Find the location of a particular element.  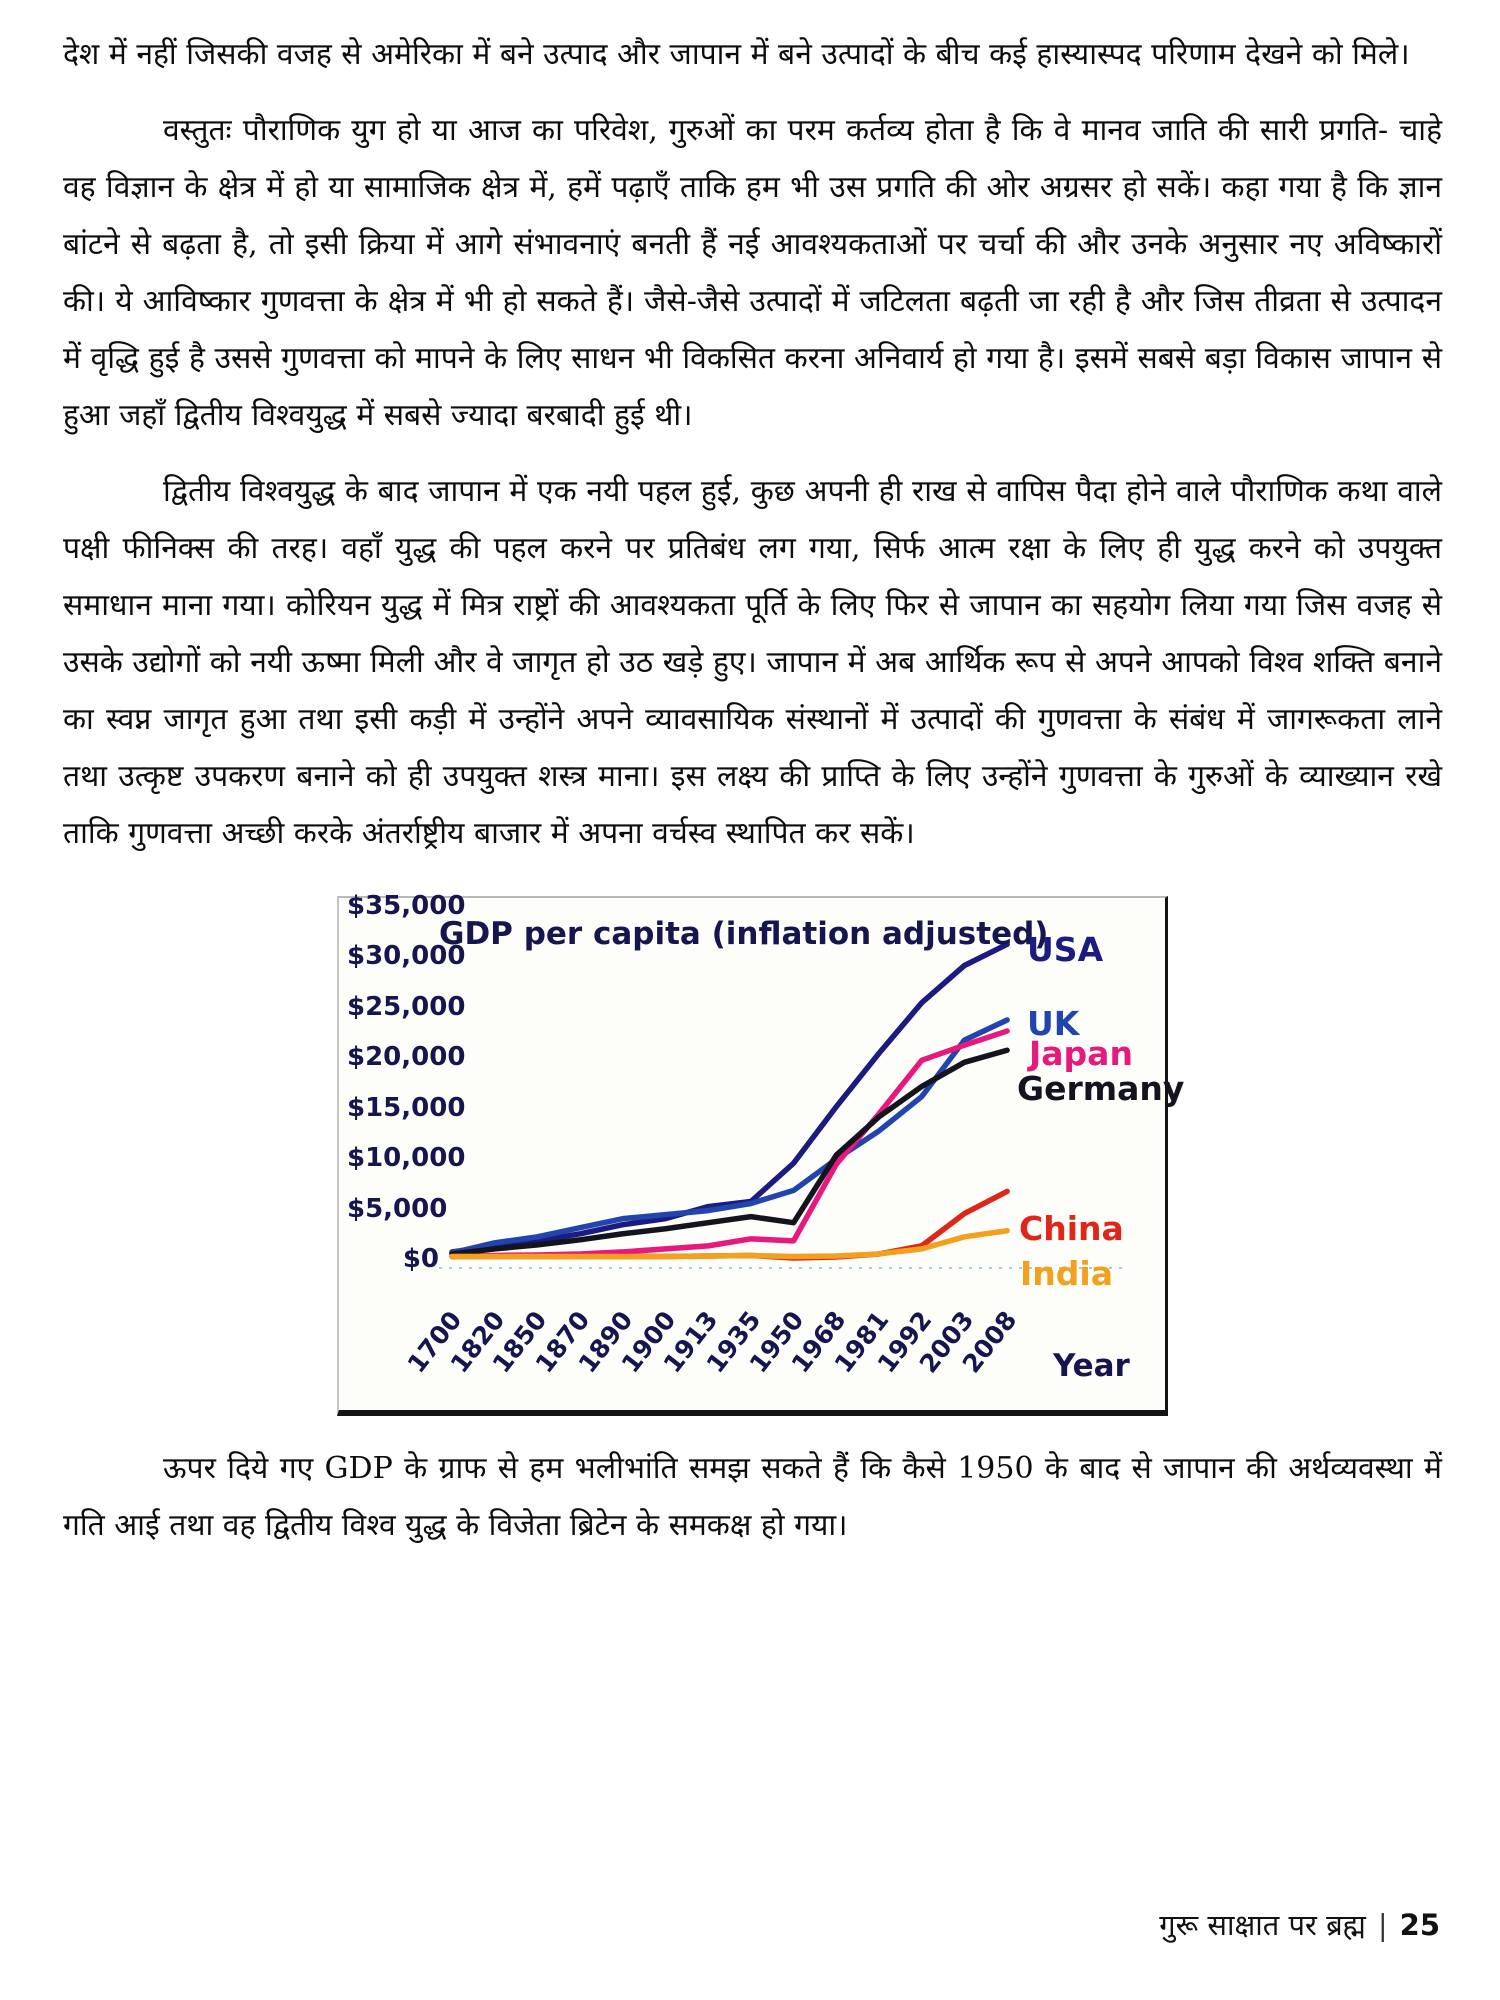

y-axis-tick-label: $20,000 is located at coordinates (406, 1057).